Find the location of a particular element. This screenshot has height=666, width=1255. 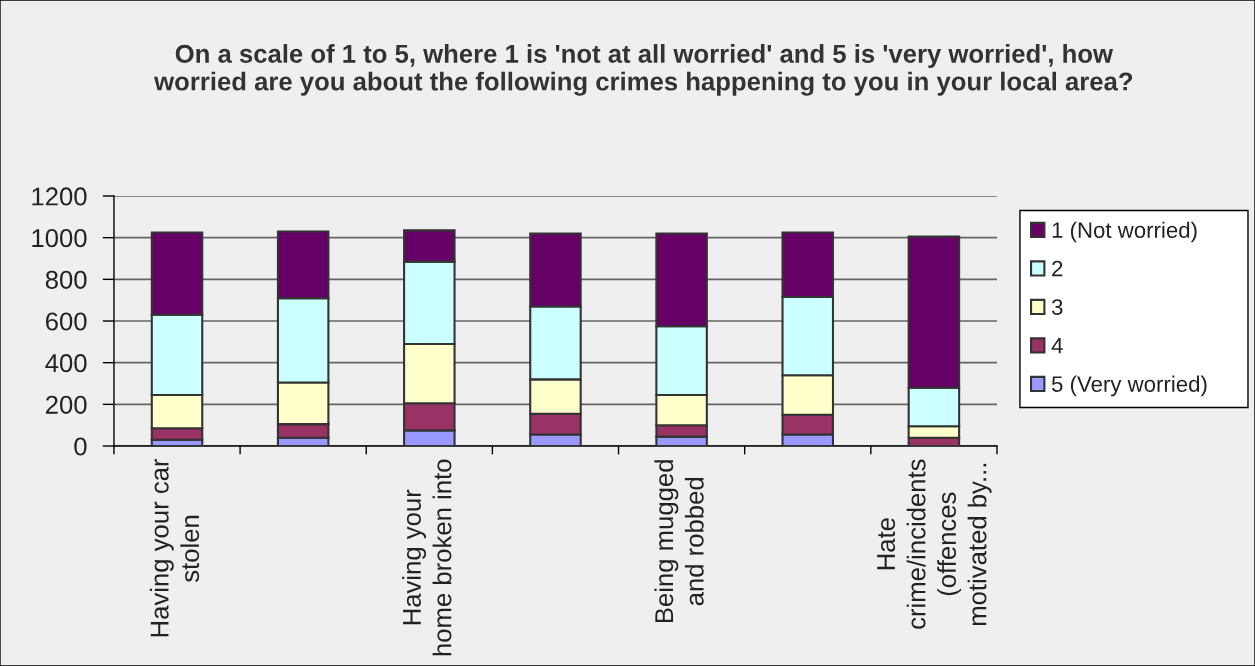

y-tick-label: 600 is located at coordinates (66, 321).